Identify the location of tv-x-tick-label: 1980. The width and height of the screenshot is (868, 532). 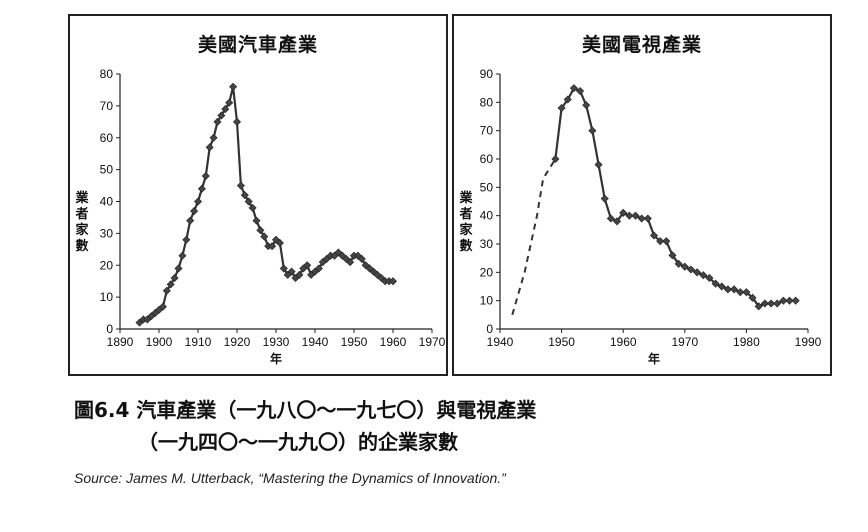
(746, 342).